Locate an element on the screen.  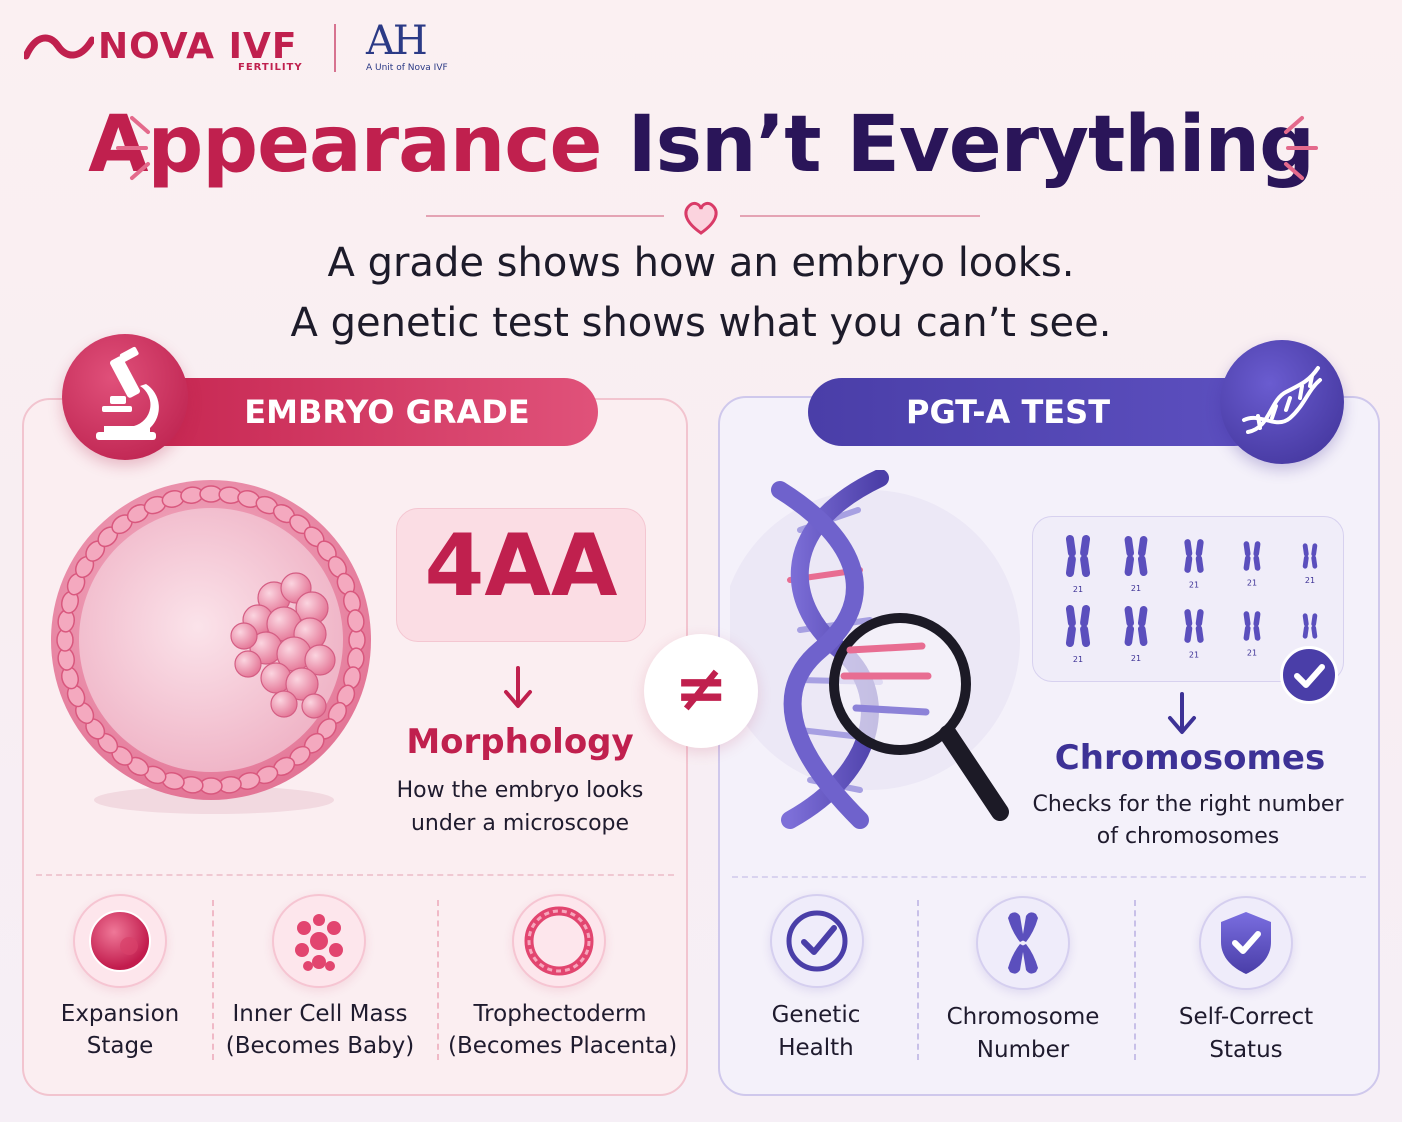
grade-box is located at coordinates (521, 575).